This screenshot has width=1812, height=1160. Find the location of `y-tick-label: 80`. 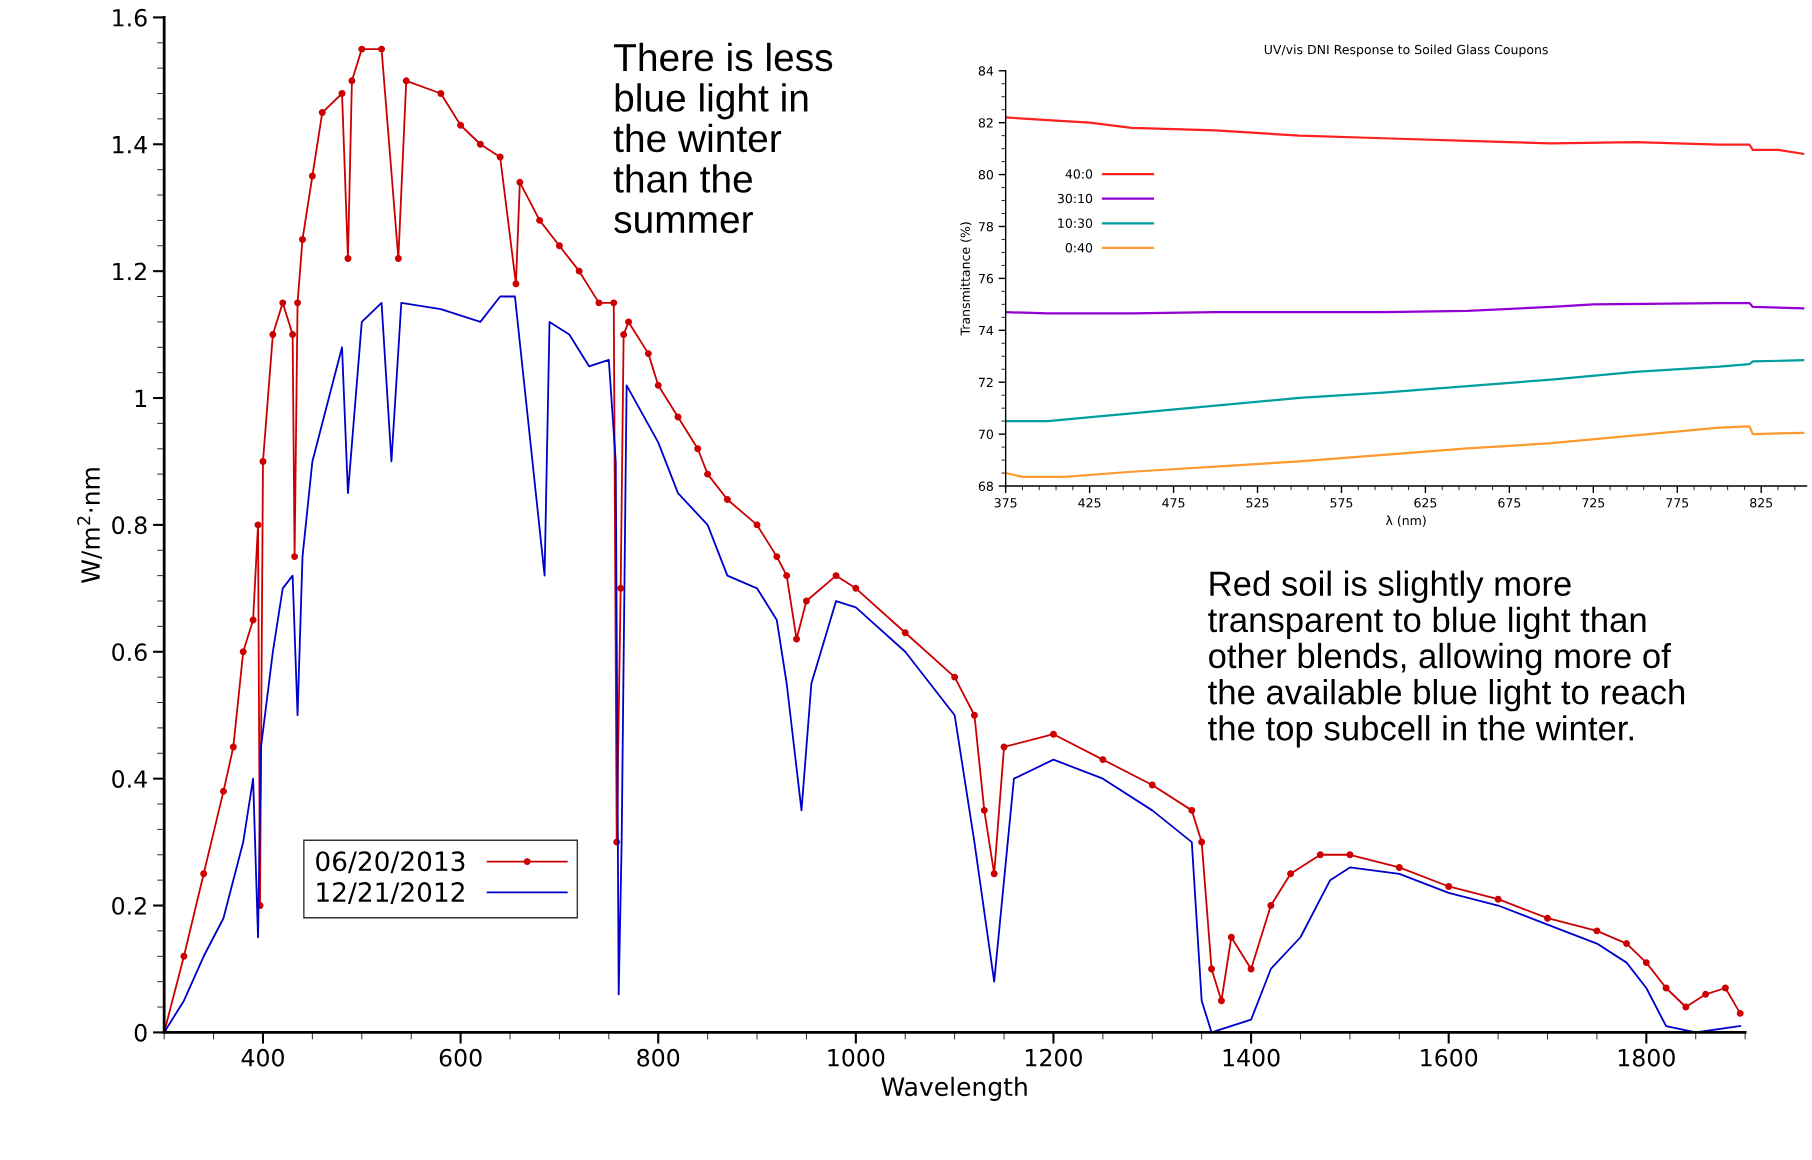

y-tick-label: 80 is located at coordinates (986, 175).